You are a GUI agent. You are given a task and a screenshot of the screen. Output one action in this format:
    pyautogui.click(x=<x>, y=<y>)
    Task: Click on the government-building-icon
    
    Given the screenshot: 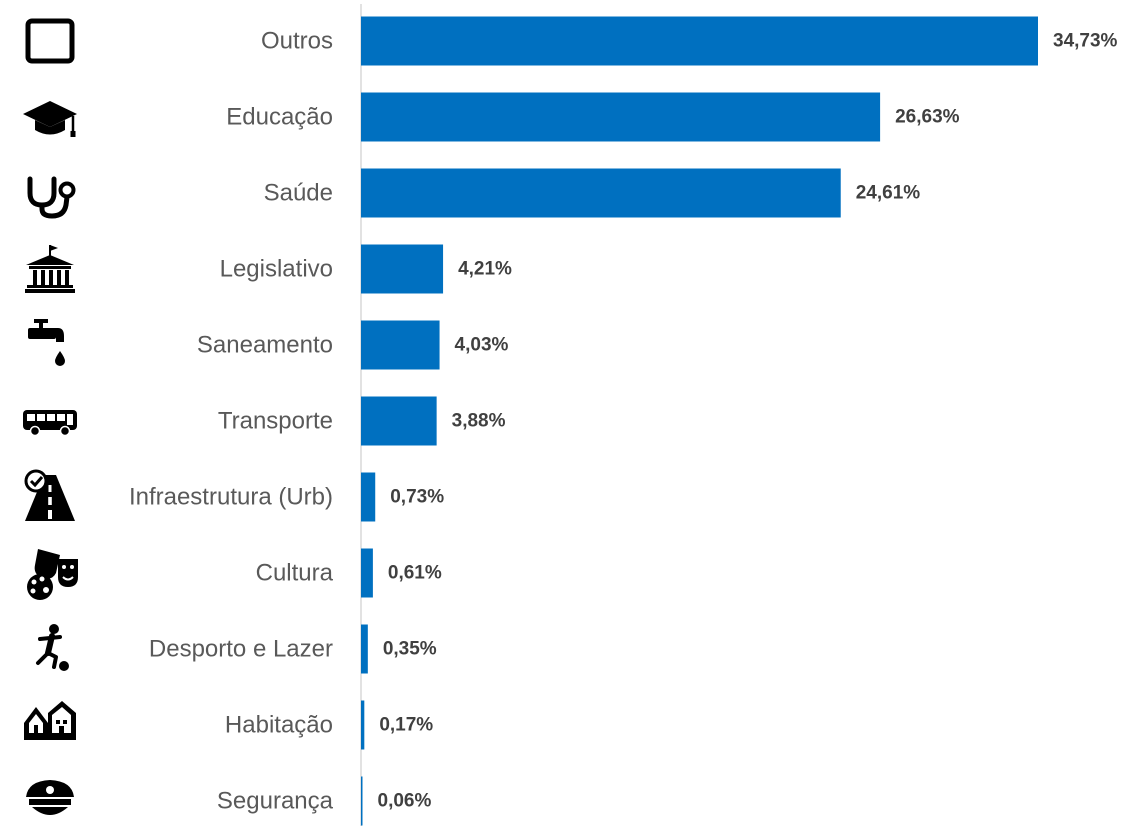 What is the action you would take?
    pyautogui.click(x=50, y=269)
    